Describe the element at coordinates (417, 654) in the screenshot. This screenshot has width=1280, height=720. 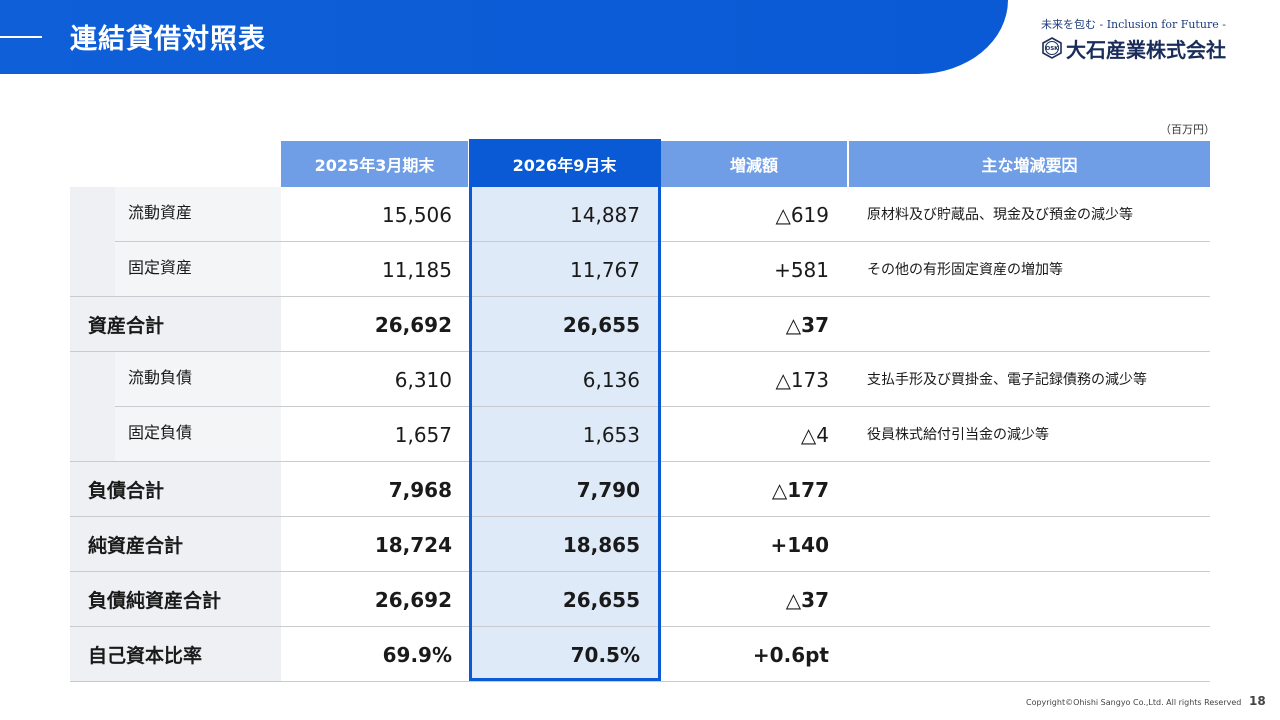
I see `value-prev: 69.9%` at that location.